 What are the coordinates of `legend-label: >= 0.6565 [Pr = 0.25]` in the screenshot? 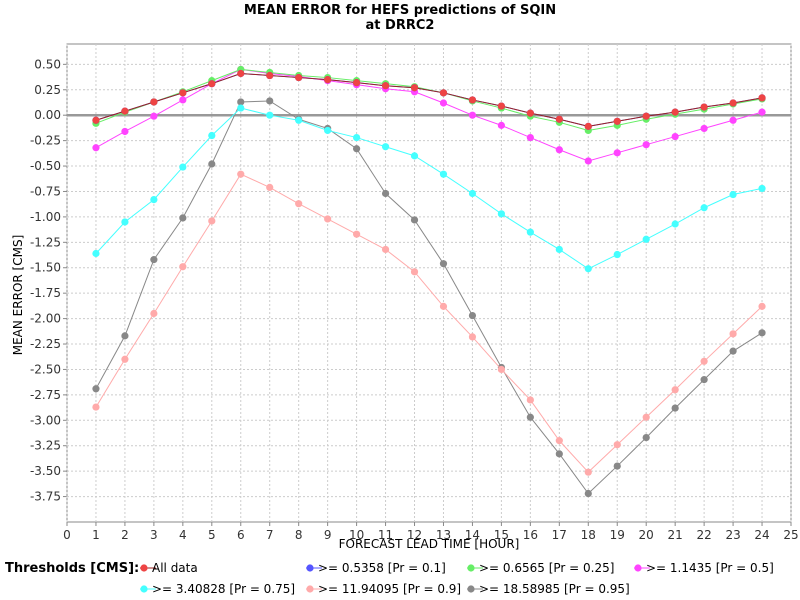 It's located at (546, 568).